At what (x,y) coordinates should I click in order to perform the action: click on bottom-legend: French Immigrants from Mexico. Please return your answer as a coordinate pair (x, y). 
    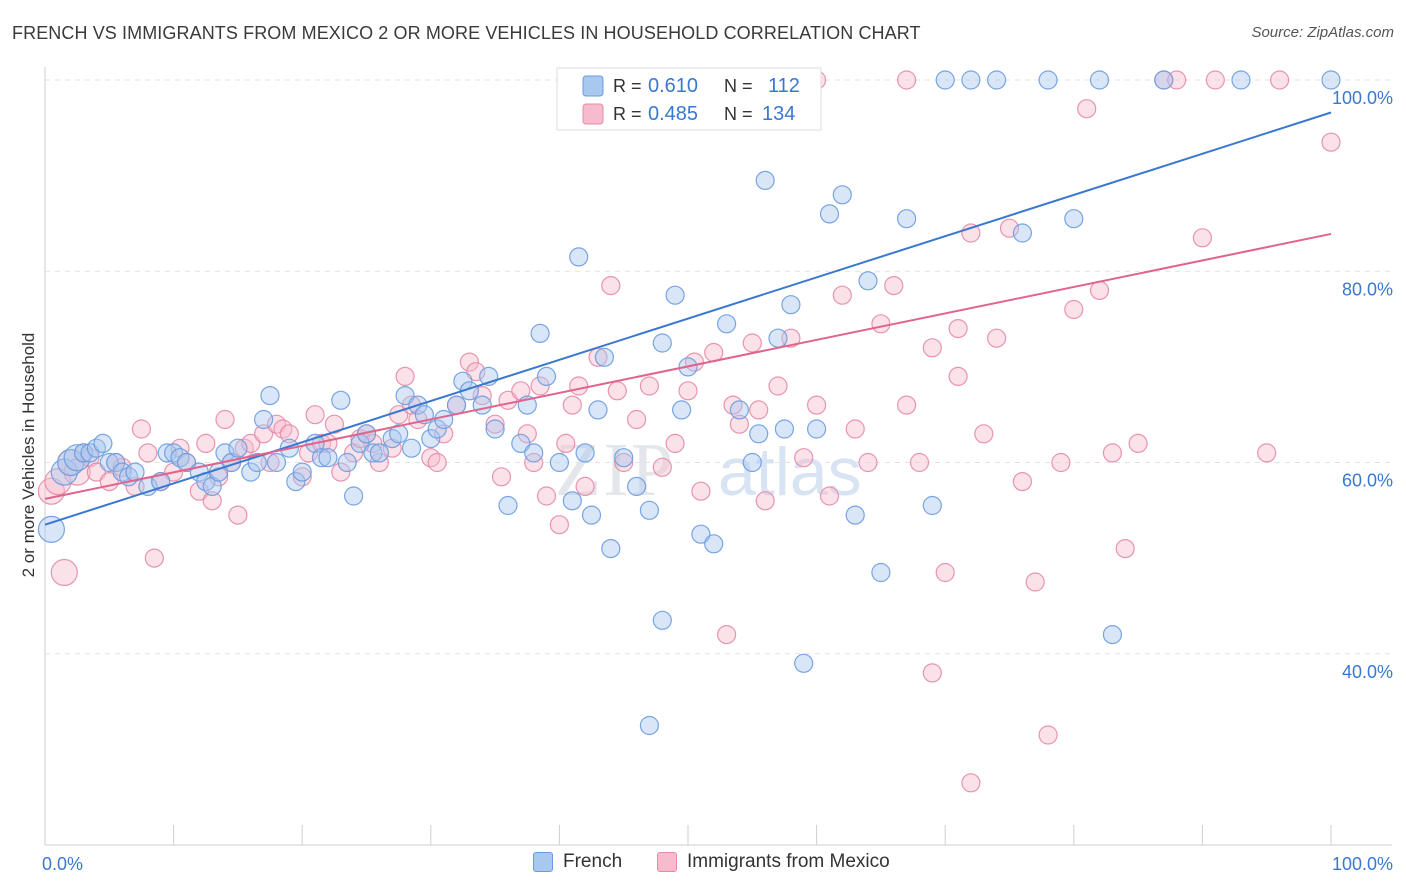
    Looking at the image, I should click on (703, 864).